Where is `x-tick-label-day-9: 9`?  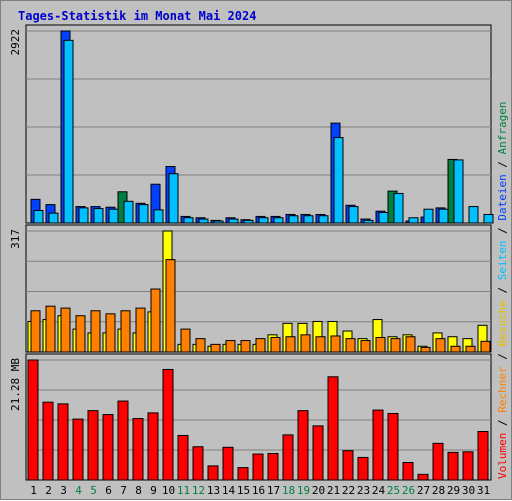 x-tick-label-day-9: 9 is located at coordinates (153, 490).